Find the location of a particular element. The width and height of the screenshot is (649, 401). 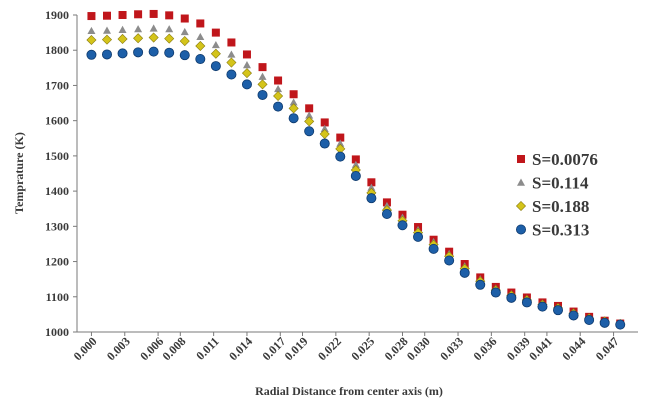

legend: S=0.0076 S=0.114 S=0.188 S=0.313 is located at coordinates (556, 195).